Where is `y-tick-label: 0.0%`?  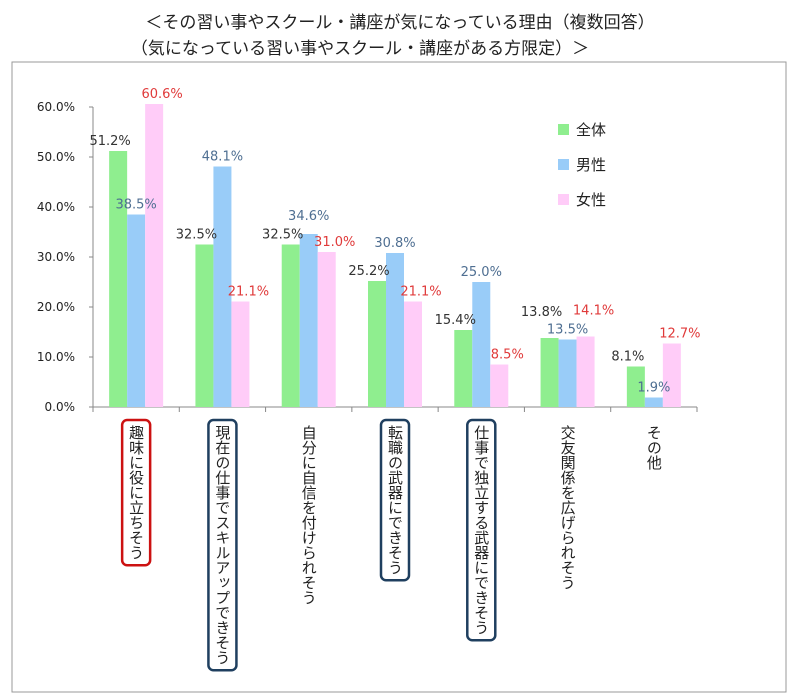 y-tick-label: 0.0% is located at coordinates (60, 407).